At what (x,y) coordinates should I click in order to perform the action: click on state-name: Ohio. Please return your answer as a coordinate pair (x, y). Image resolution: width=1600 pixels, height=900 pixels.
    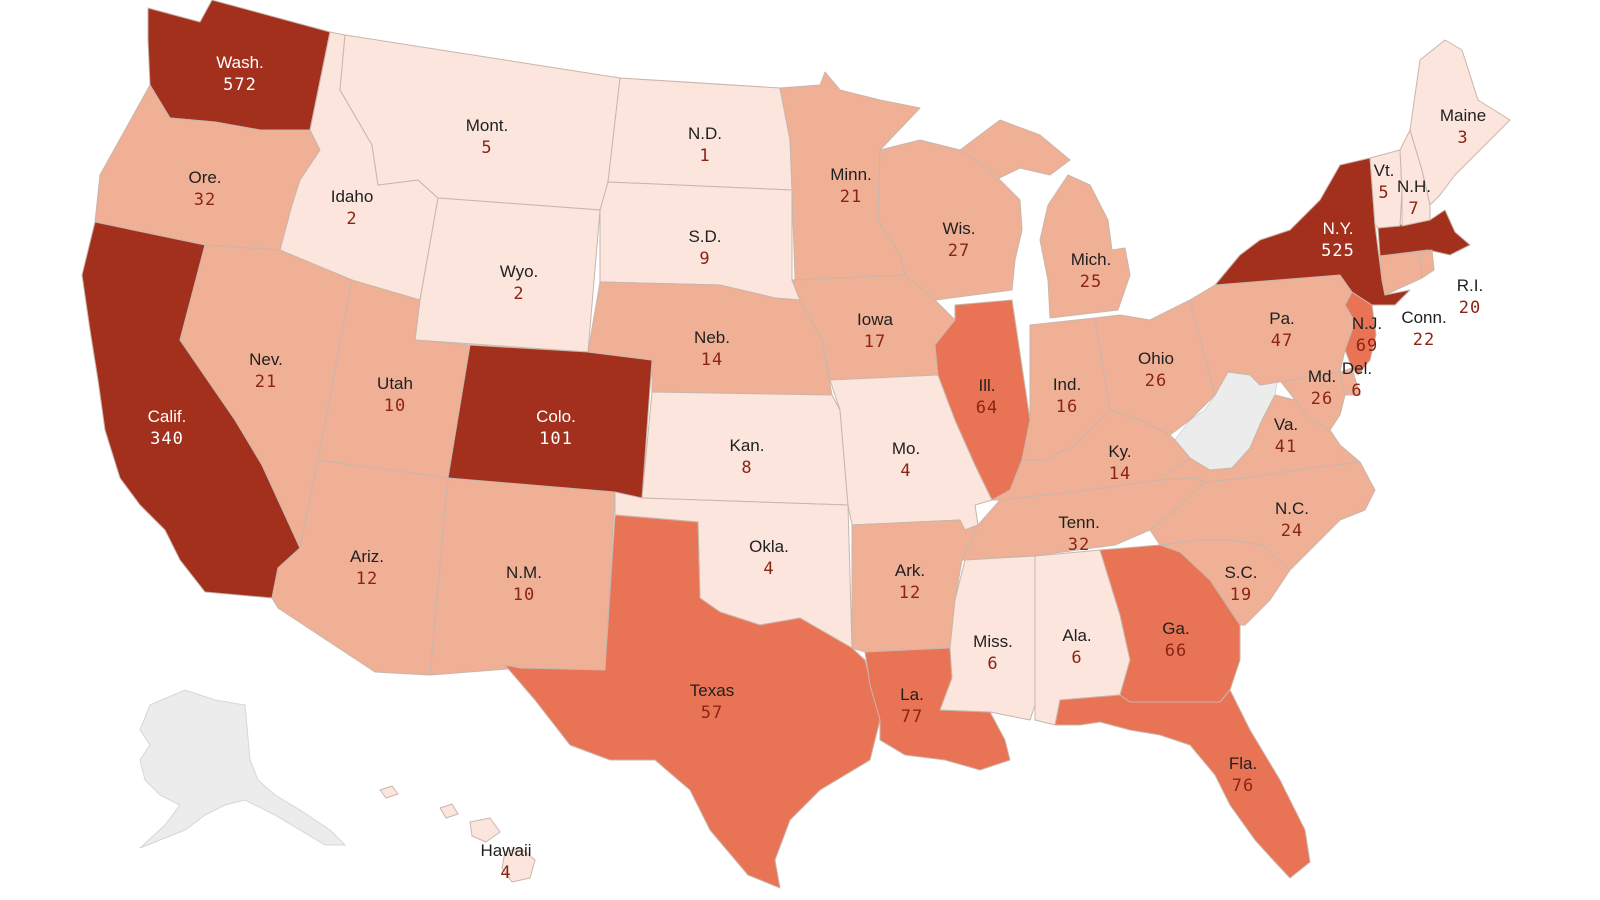
    Looking at the image, I should click on (1156, 358).